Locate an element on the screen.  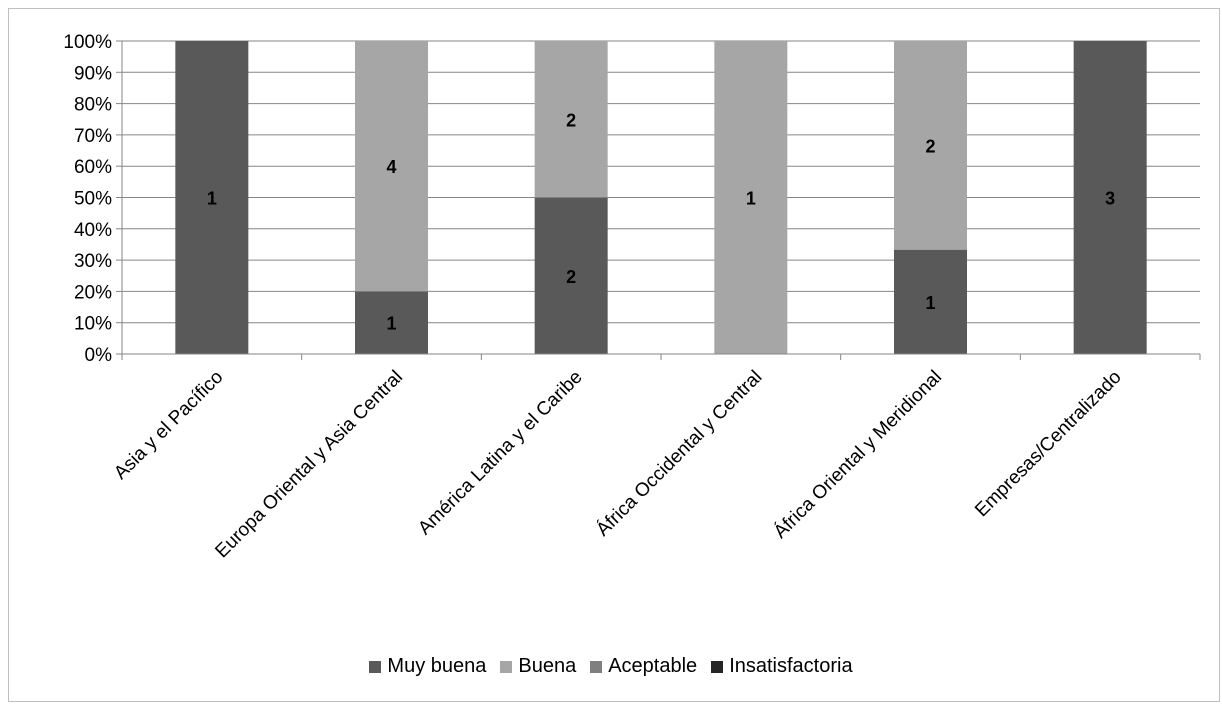
legend: Muy buena Buena Aceptable Insatisfactoria is located at coordinates (611, 666).